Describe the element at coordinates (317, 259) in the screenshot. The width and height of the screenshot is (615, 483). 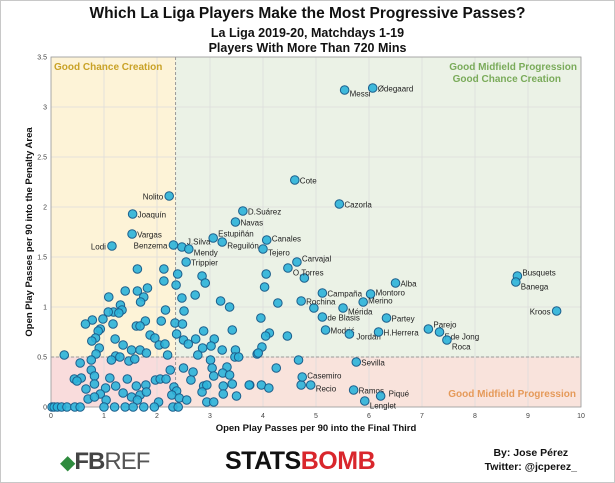
I see `point-label: Carvajal` at that location.